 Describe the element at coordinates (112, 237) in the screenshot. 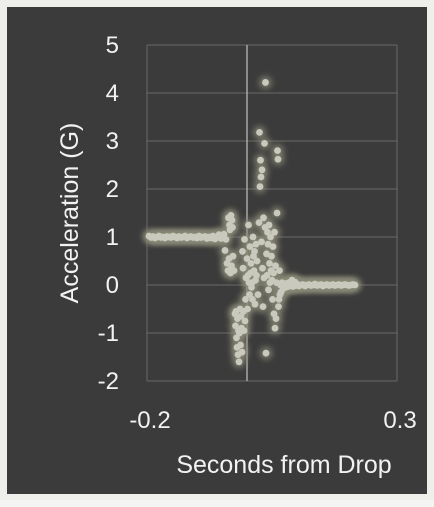

I see `y-tick-label: 1` at that location.